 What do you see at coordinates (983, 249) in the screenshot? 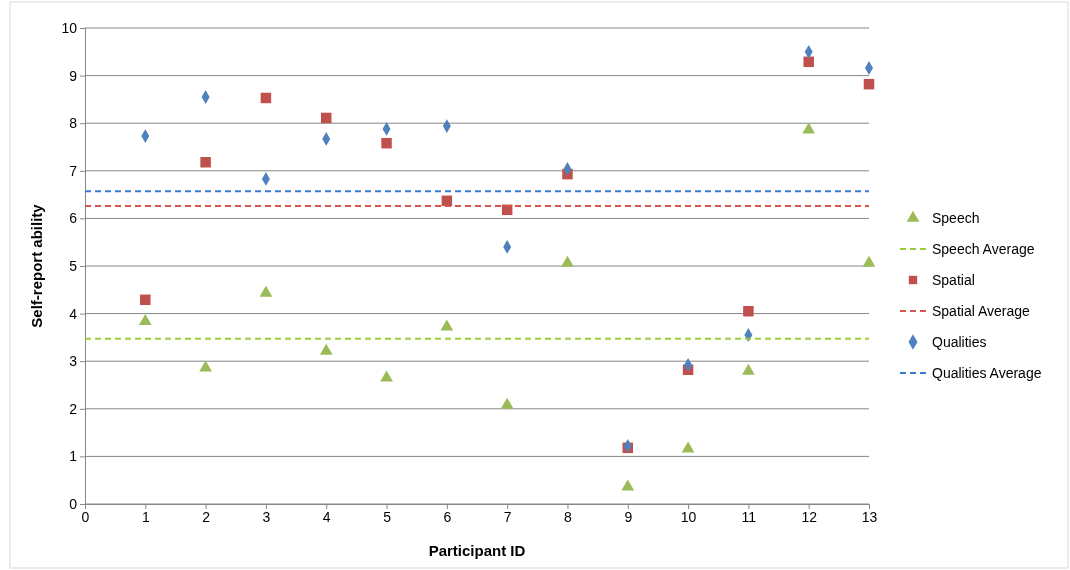
I see `legend-label: Speech Average` at bounding box center [983, 249].